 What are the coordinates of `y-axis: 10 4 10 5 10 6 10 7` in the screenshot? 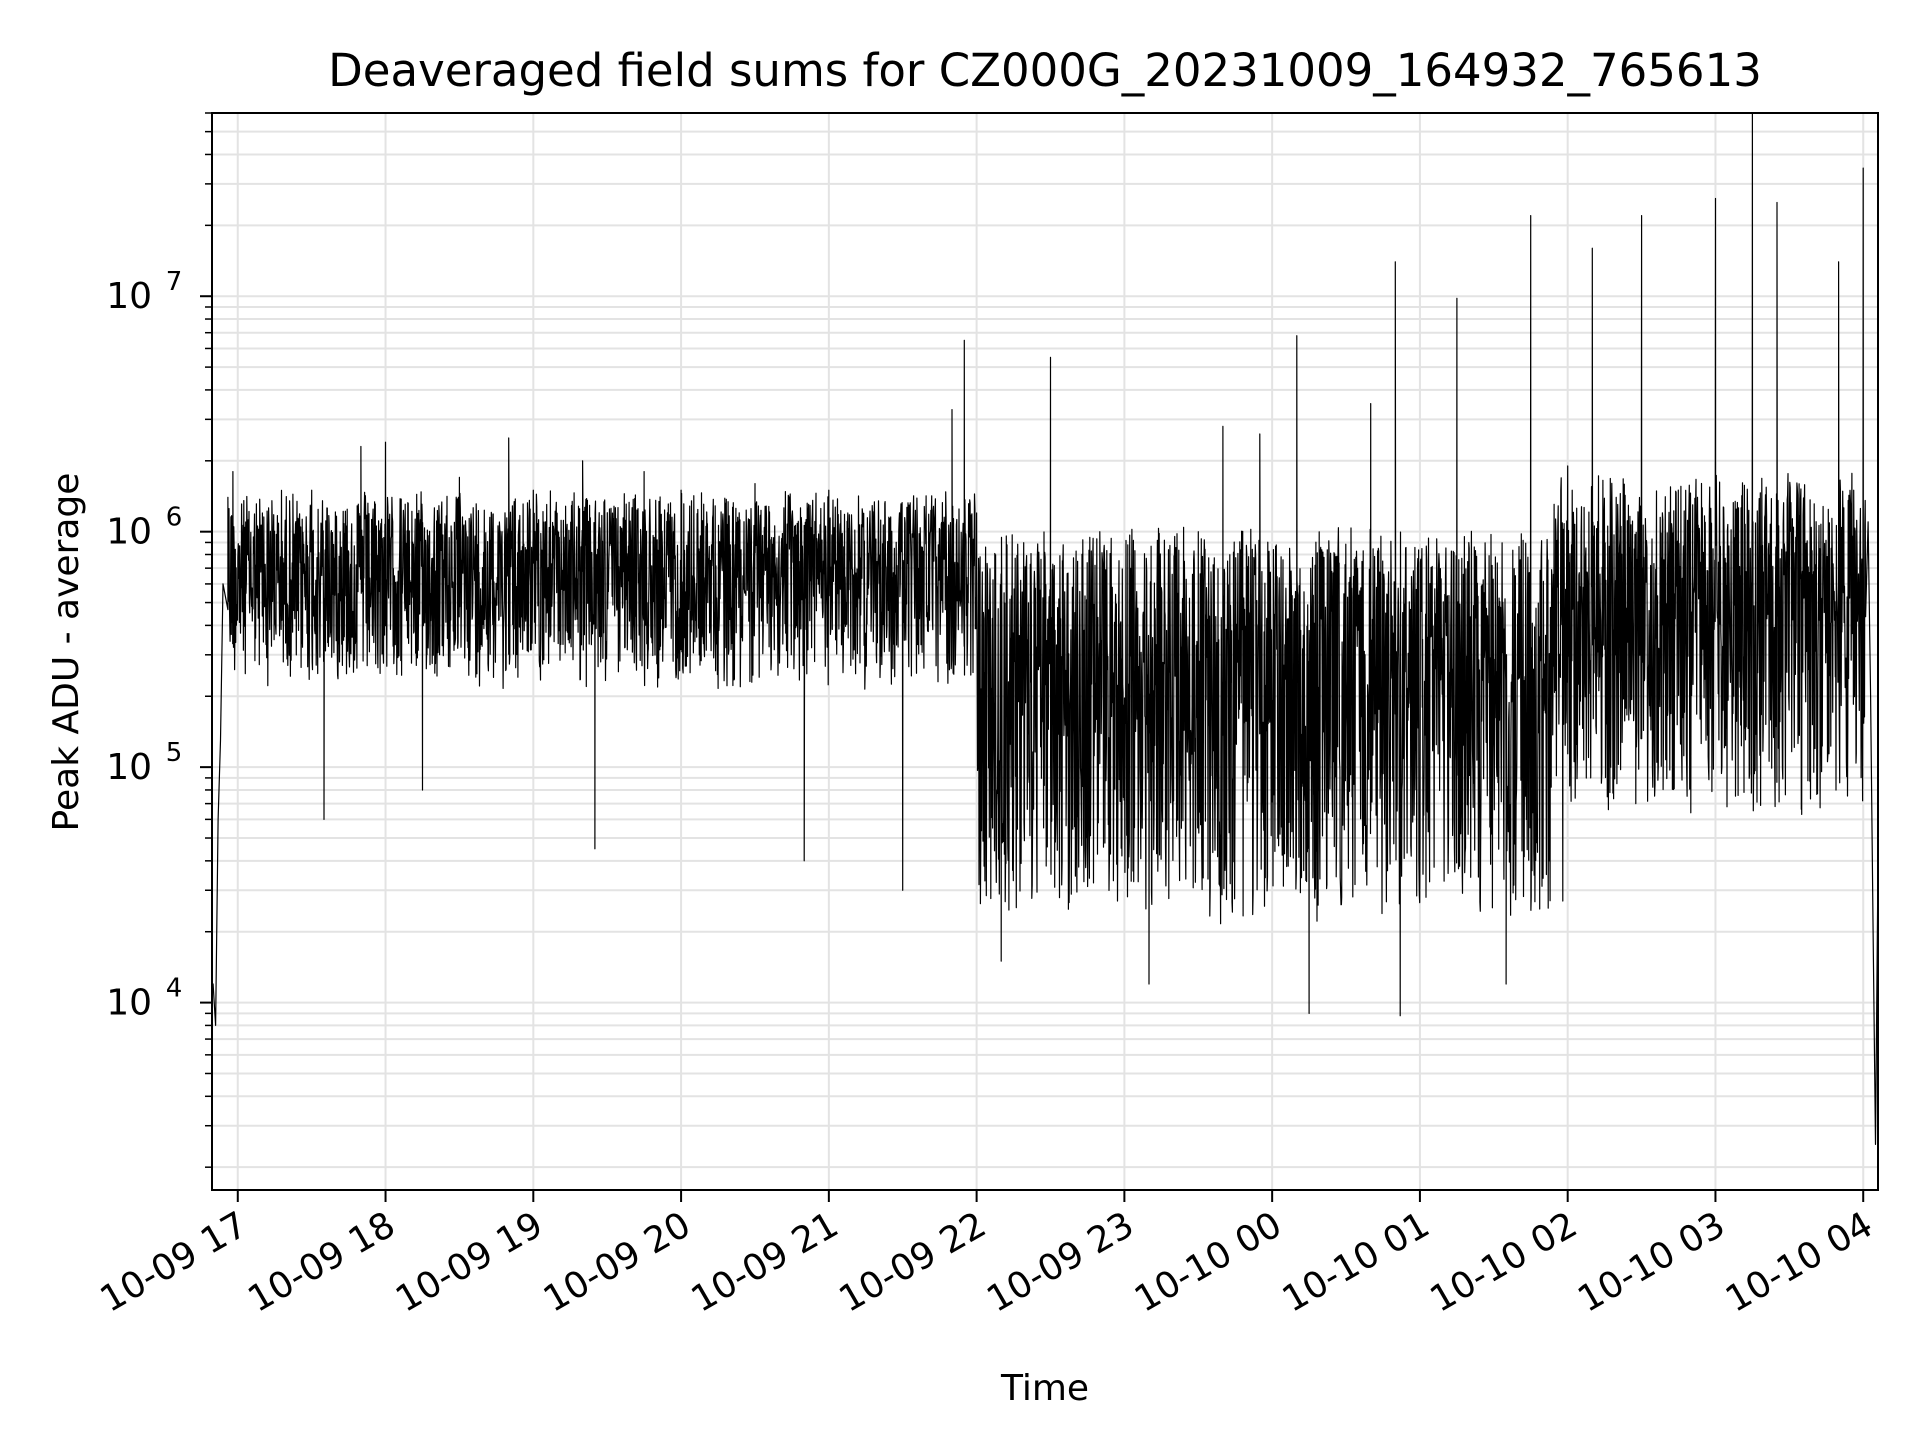 It's located at (159, 640).